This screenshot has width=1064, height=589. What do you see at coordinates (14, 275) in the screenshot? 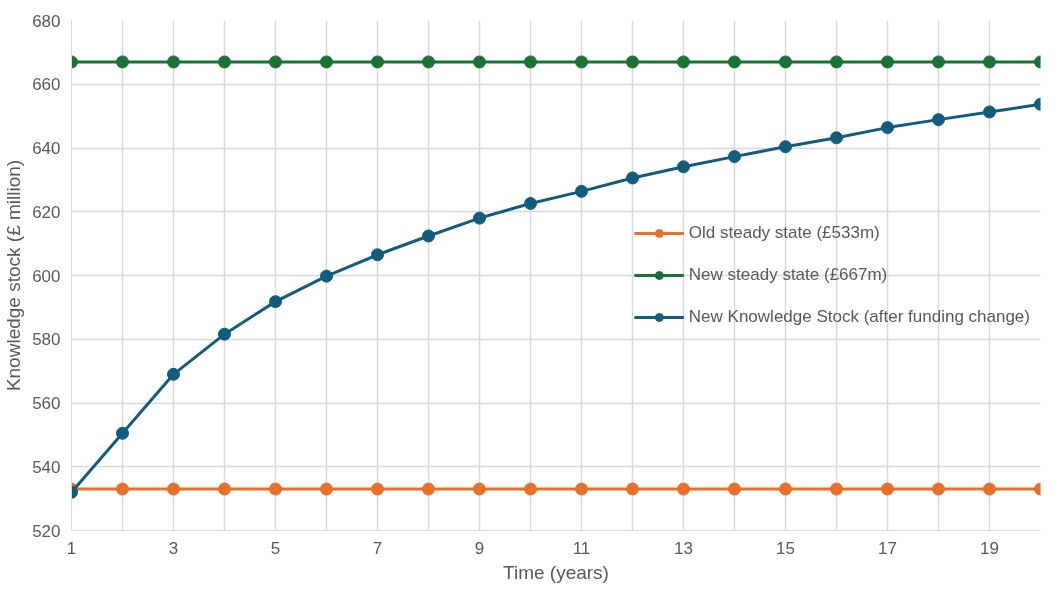
I see `y-axis-title: Knowledge stock (£ million)` at bounding box center [14, 275].